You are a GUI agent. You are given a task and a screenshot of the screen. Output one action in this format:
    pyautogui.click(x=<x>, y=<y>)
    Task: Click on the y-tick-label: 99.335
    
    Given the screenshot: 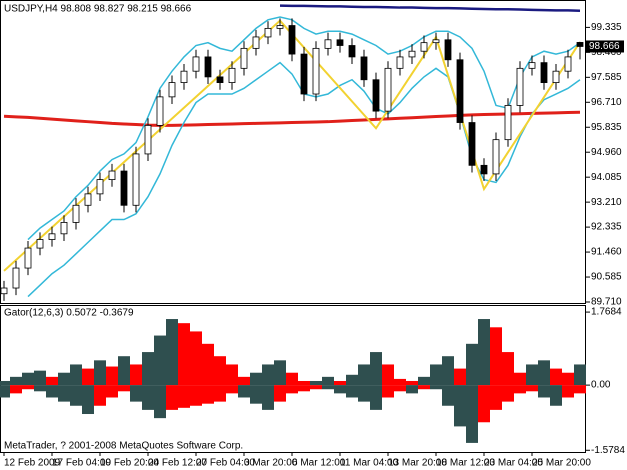 What is the action you would take?
    pyautogui.click(x=606, y=27)
    